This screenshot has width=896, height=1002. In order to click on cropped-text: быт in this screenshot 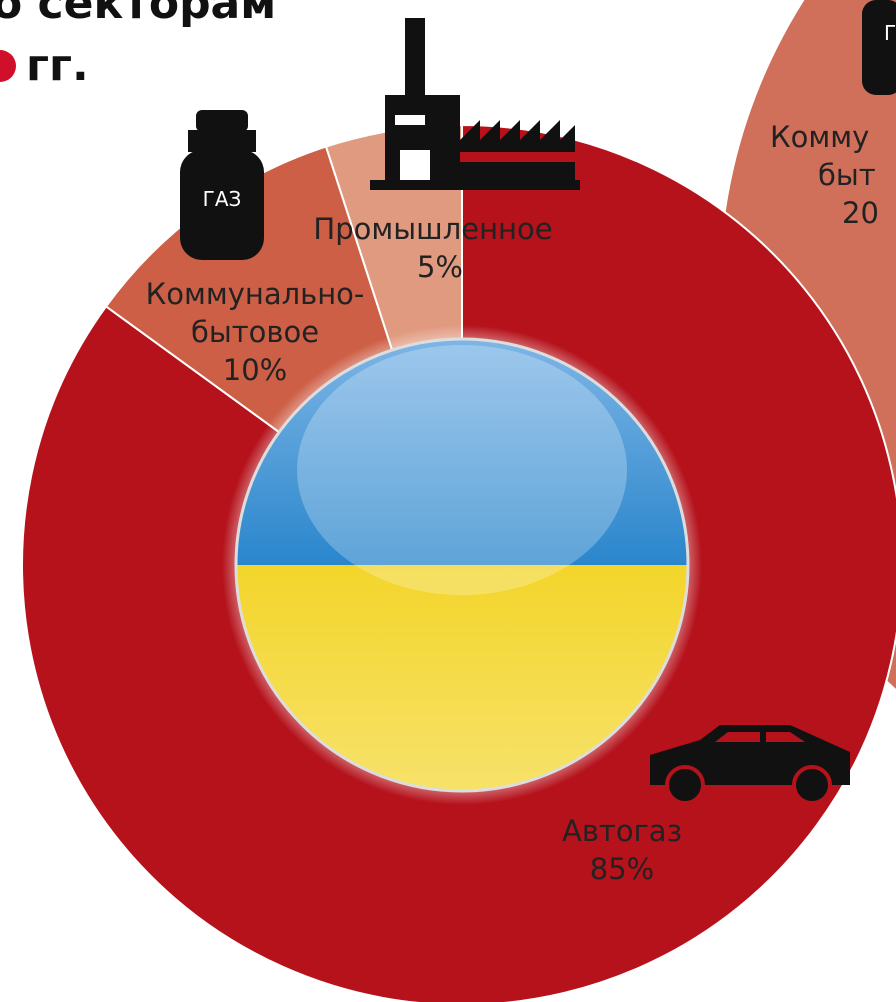, I will do `click(847, 175)`.